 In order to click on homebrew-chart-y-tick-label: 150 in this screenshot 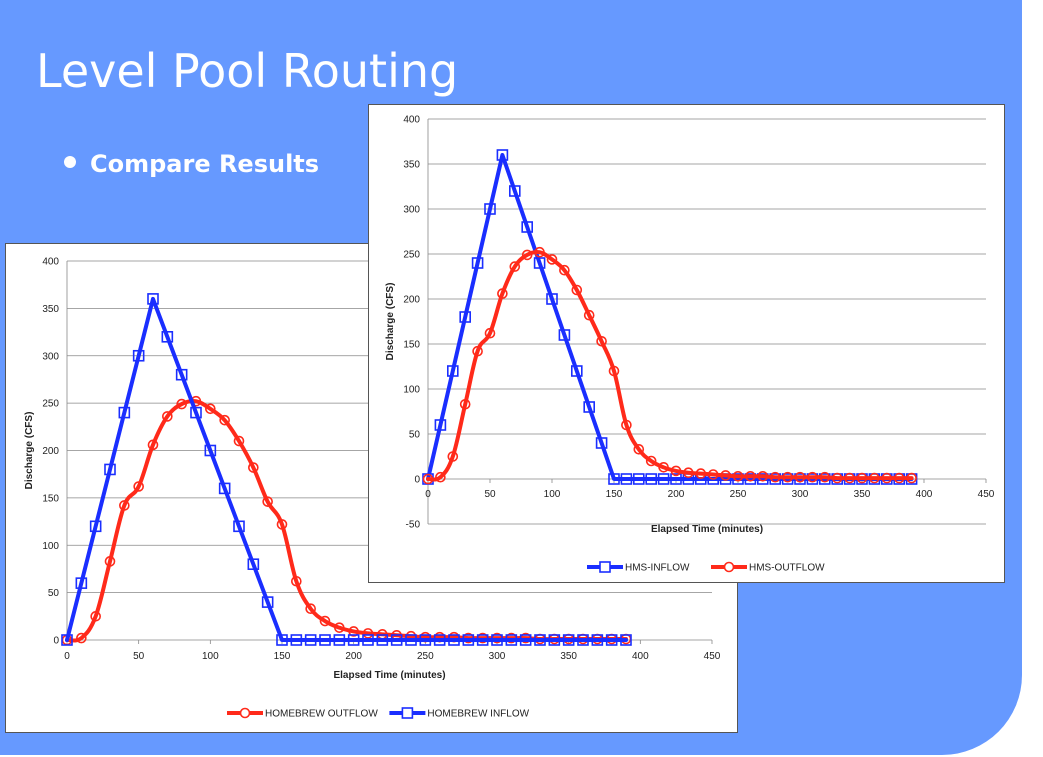, I will do `click(50, 498)`.